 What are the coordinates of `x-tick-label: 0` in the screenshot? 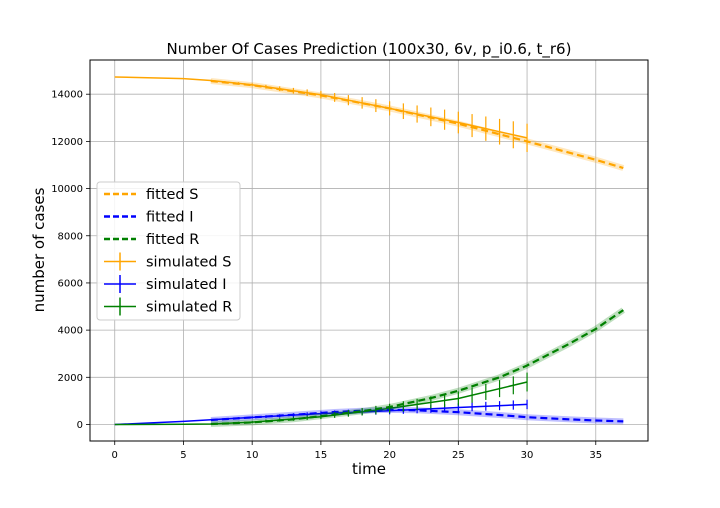 It's located at (115, 455).